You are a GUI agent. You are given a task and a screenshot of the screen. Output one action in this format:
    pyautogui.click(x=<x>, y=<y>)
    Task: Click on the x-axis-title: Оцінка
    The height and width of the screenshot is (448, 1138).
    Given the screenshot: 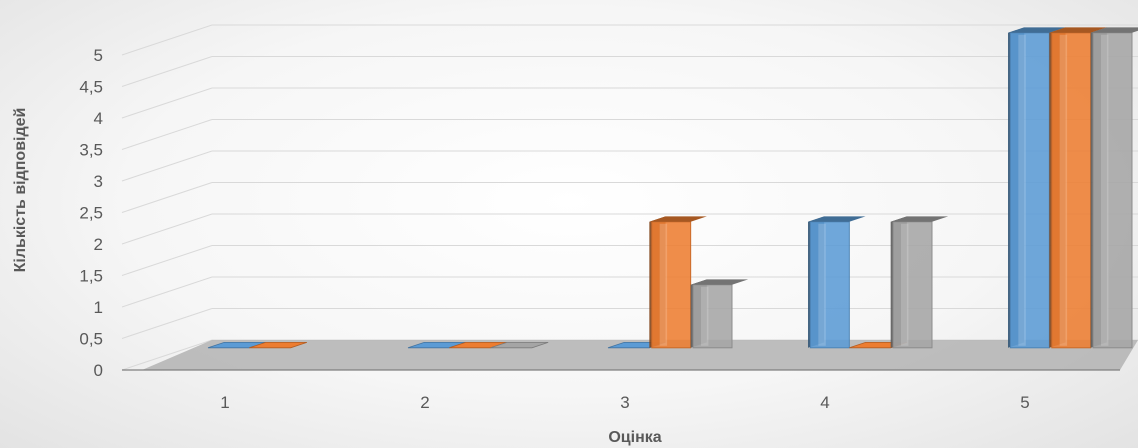 What is the action you would take?
    pyautogui.click(x=634, y=437)
    